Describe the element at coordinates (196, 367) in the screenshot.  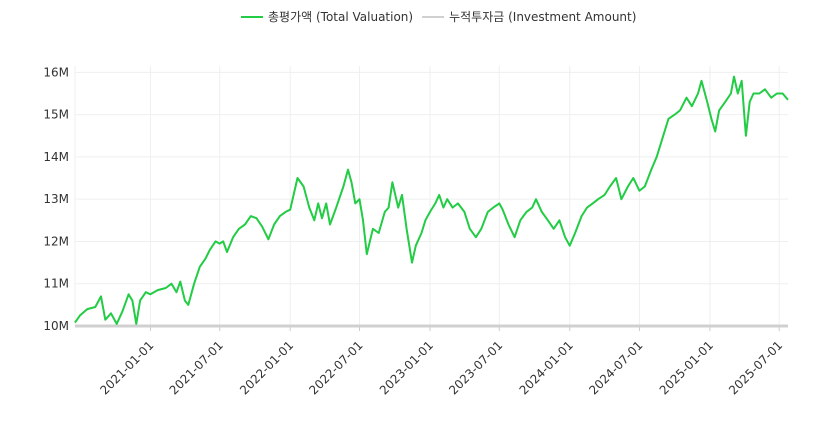
I see `x-tick-label: 2021-07-01` at that location.